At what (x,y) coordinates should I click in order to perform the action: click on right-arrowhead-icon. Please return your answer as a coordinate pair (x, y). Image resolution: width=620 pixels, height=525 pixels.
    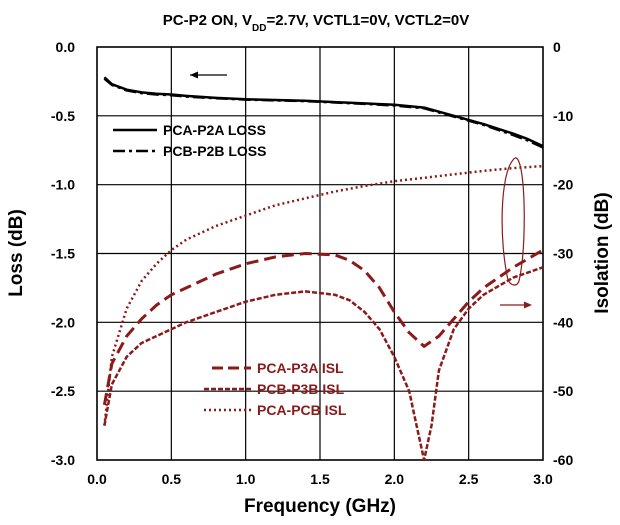
    Looking at the image, I should click on (528, 305).